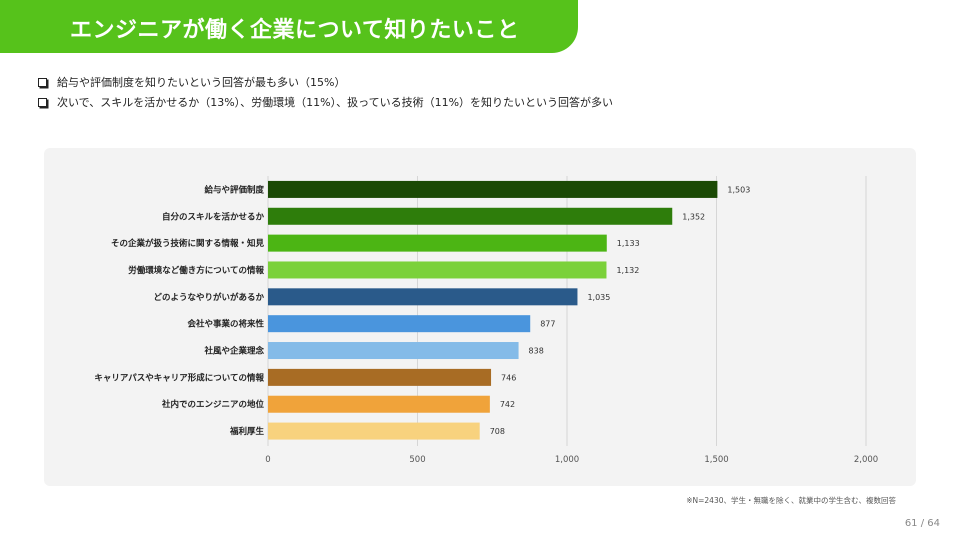 The height and width of the screenshot is (540, 960). What do you see at coordinates (693, 216) in the screenshot?
I see `data-label: 1,352` at bounding box center [693, 216].